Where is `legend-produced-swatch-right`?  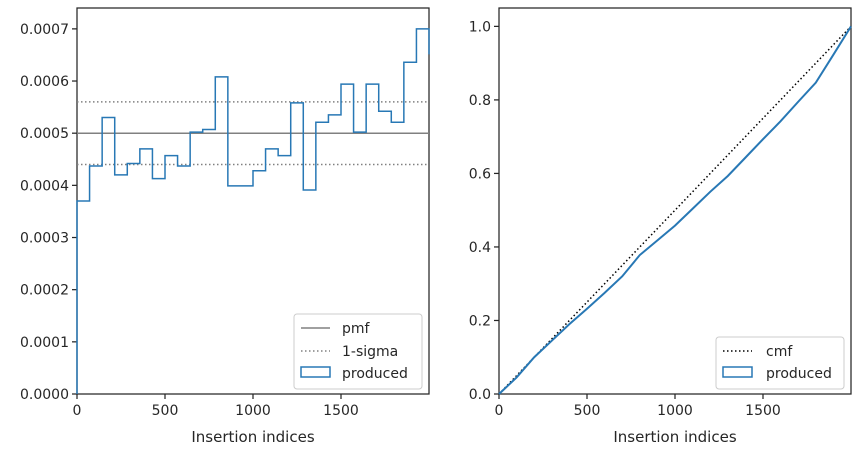
legend-produced-swatch-right is located at coordinates (737, 372).